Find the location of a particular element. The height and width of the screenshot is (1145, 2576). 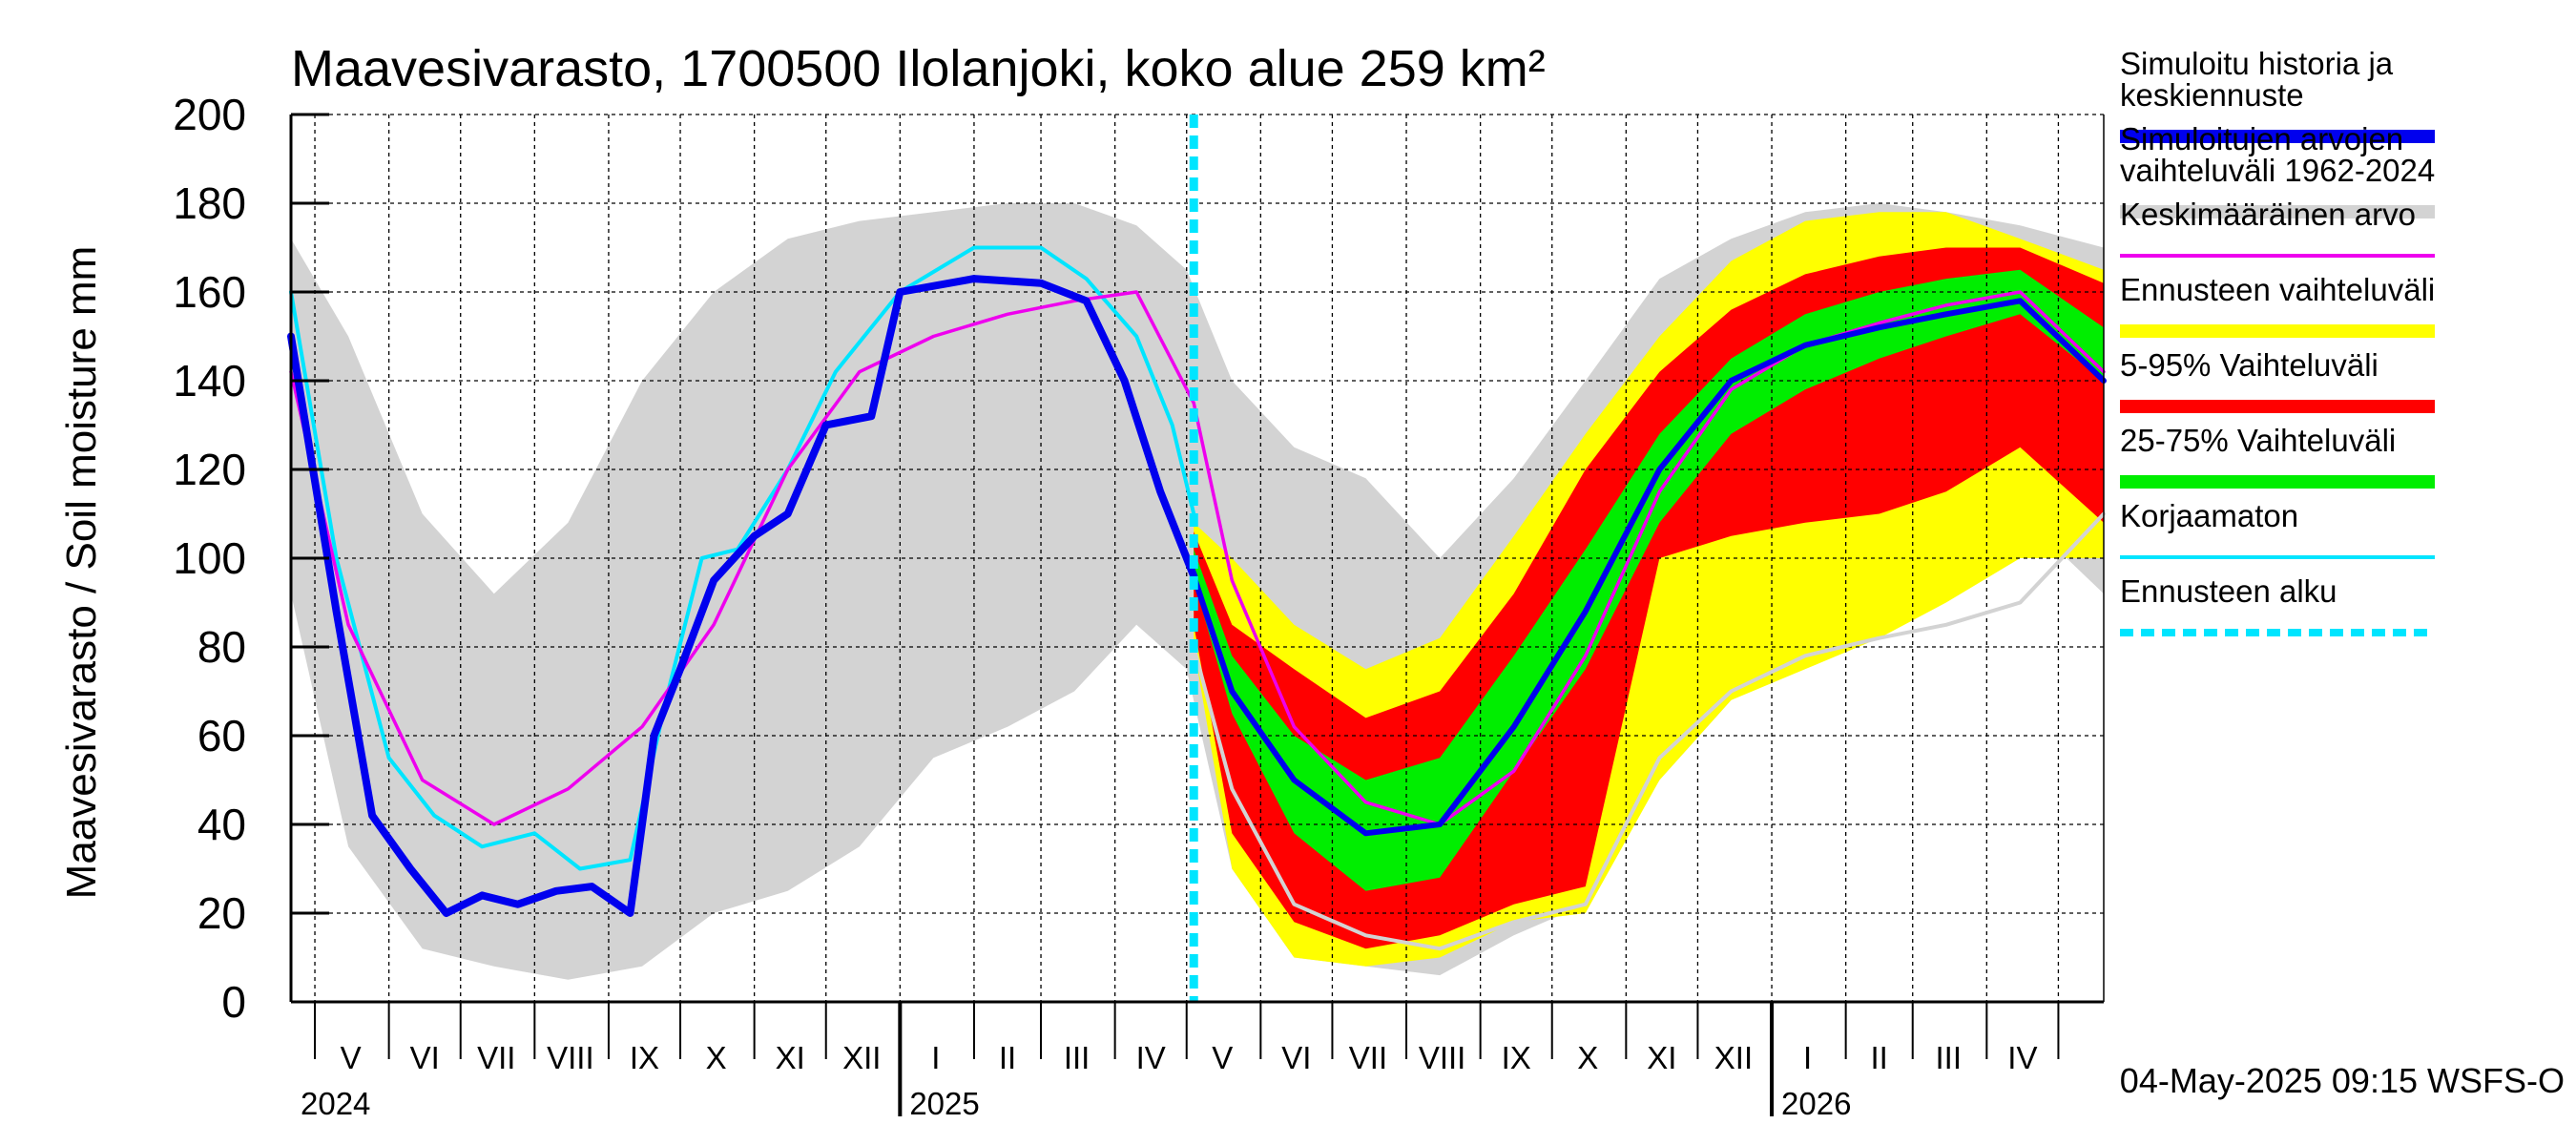

y-tick-label: 200 is located at coordinates (209, 114).